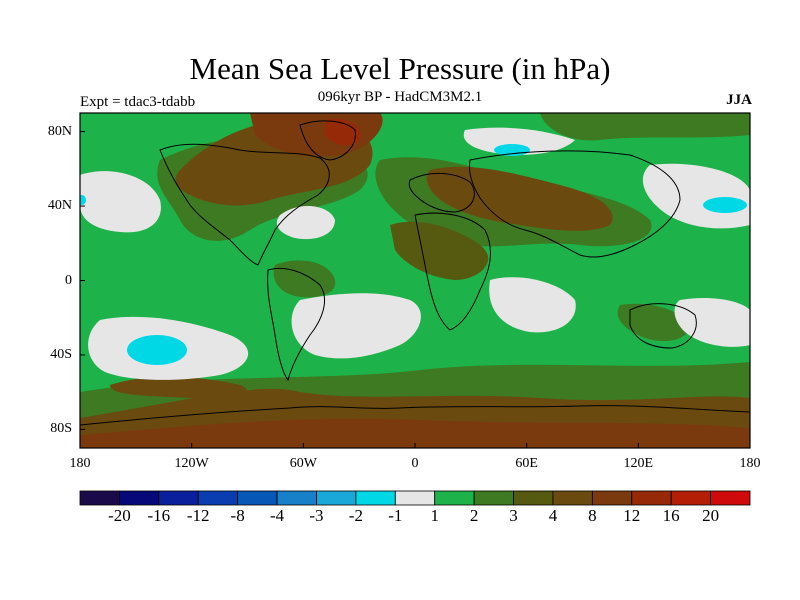  What do you see at coordinates (415, 415) in the screenshot?
I see `coast-antarctica` at bounding box center [415, 415].